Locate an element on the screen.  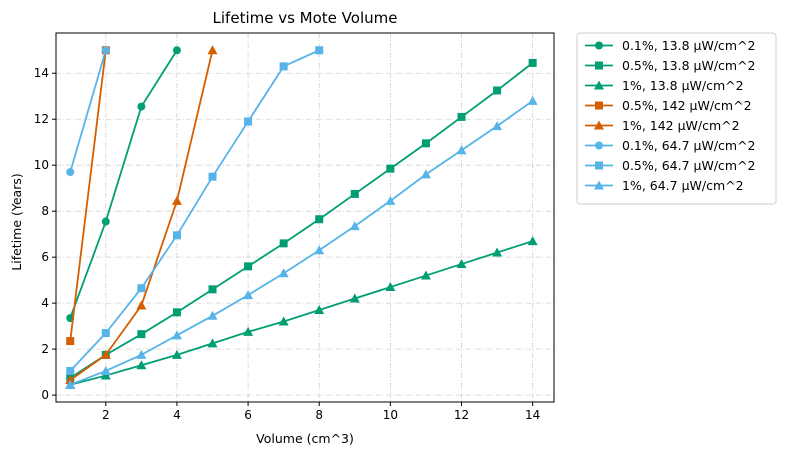
x-axis-title: Volume (cm^3) is located at coordinates (305, 438).